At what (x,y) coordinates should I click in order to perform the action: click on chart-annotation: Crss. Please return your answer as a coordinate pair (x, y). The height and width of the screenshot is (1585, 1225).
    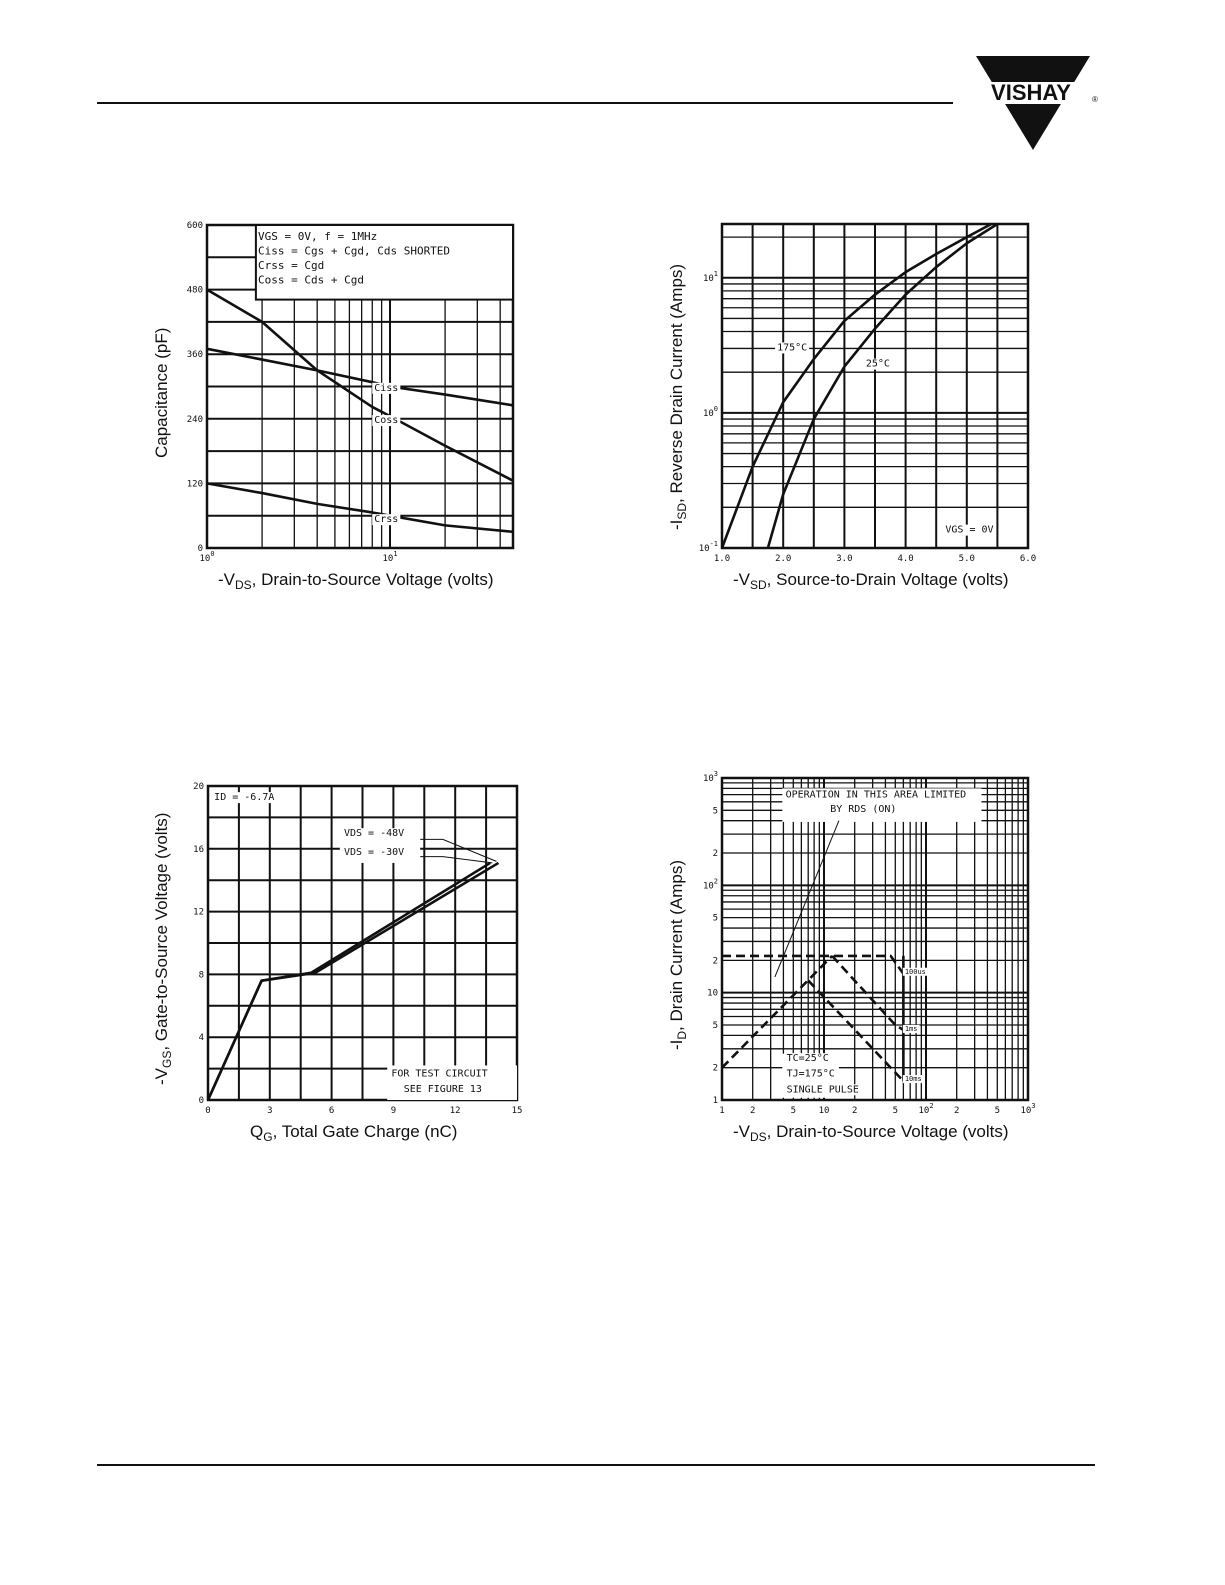
    Looking at the image, I should click on (386, 519).